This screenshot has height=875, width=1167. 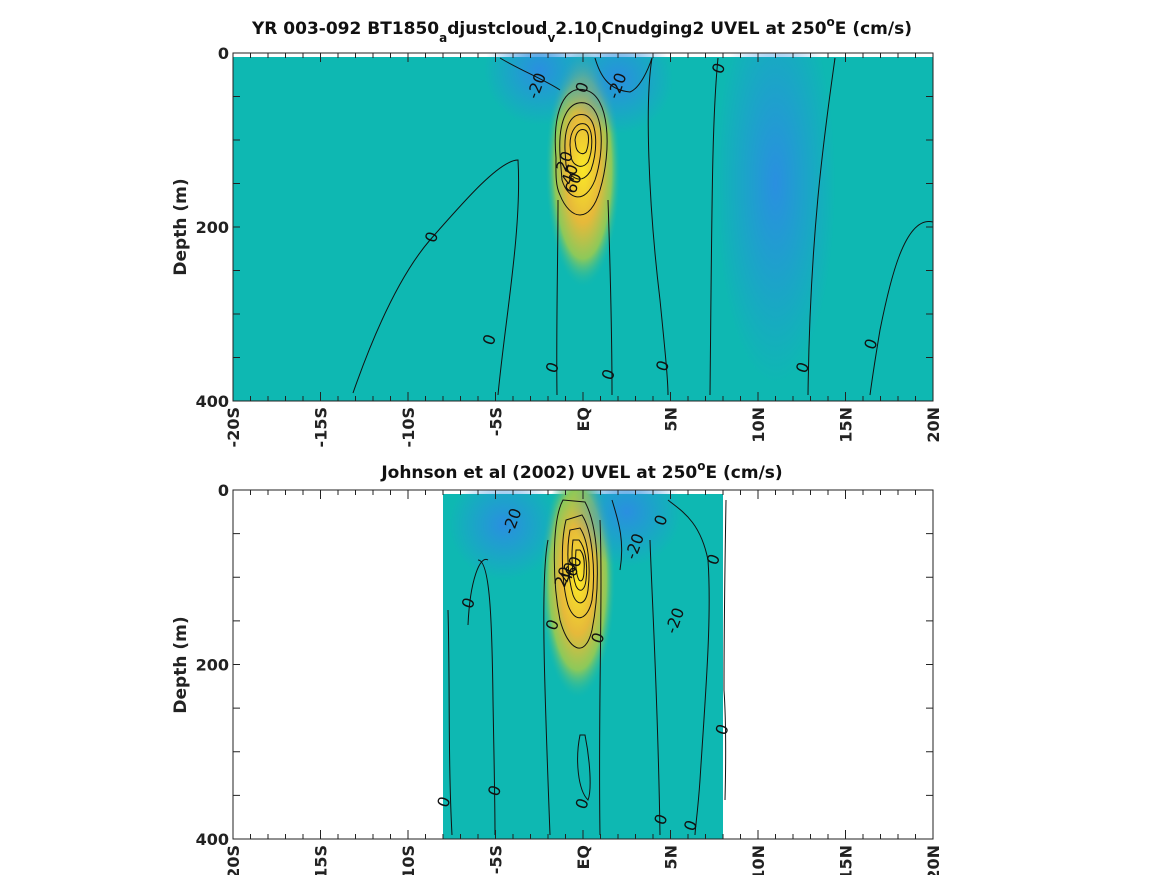 What do you see at coordinates (587, 667) in the screenshot?
I see `contour-lines-observations` at bounding box center [587, 667].